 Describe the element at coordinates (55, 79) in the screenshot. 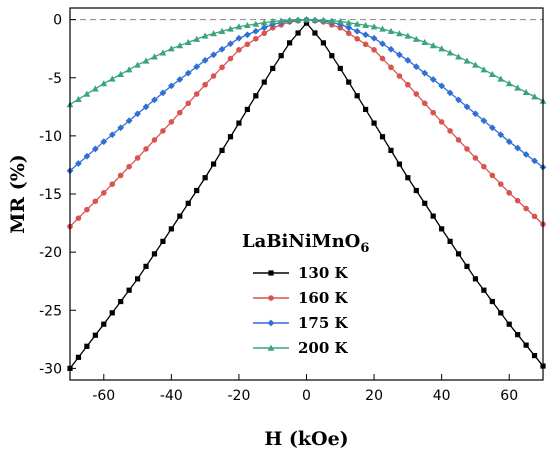

I see `y-tick-label: -5` at that location.